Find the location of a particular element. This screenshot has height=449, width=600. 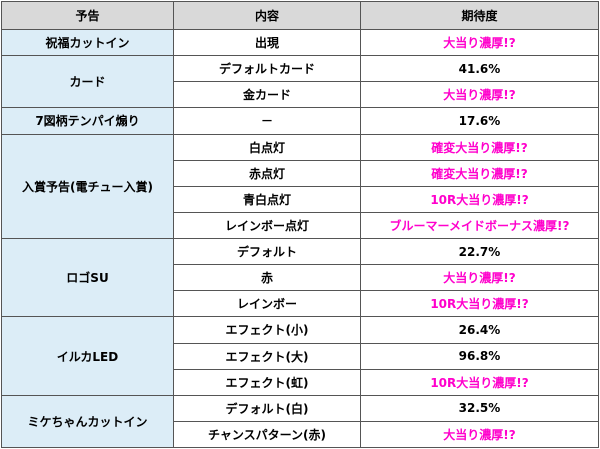

yokoku-label: 7図柄テンパイ煽り is located at coordinates (87, 121).